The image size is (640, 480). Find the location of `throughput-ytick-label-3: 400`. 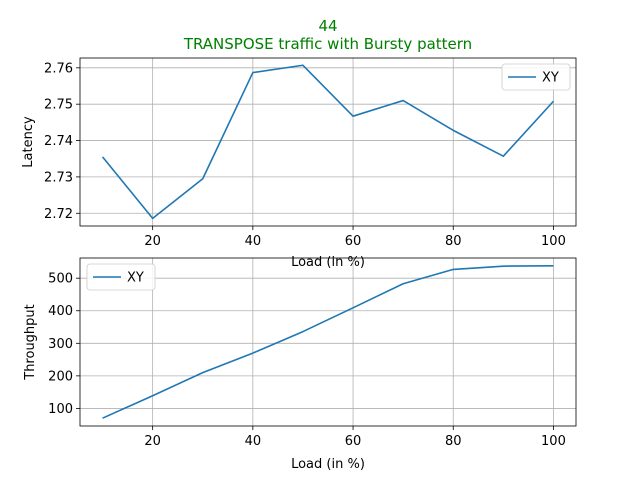

throughput-ytick-label-3: 400 is located at coordinates (60, 311).